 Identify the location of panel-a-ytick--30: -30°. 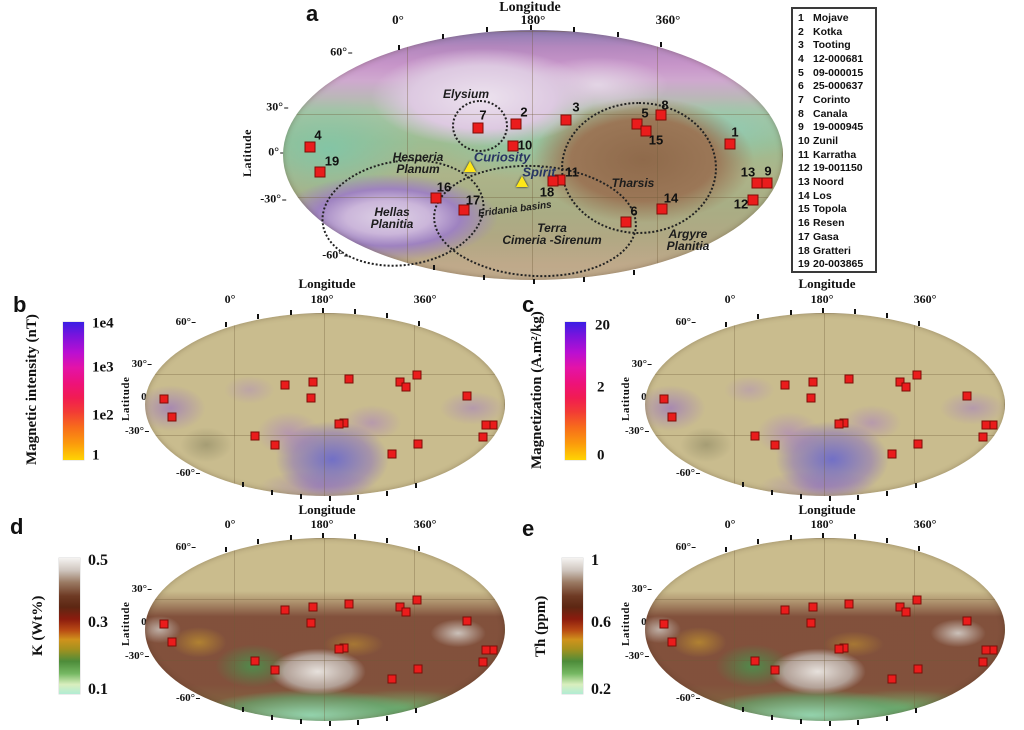
(273, 199).